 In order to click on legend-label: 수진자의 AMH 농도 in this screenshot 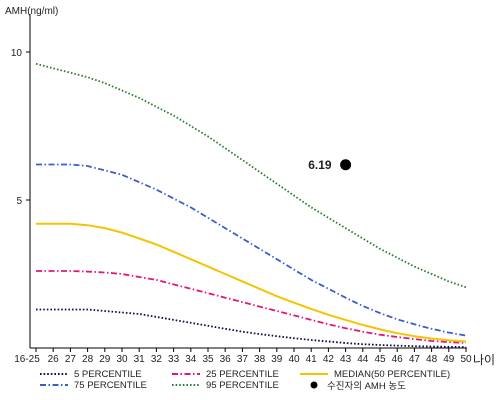, I will do `click(366, 386)`.